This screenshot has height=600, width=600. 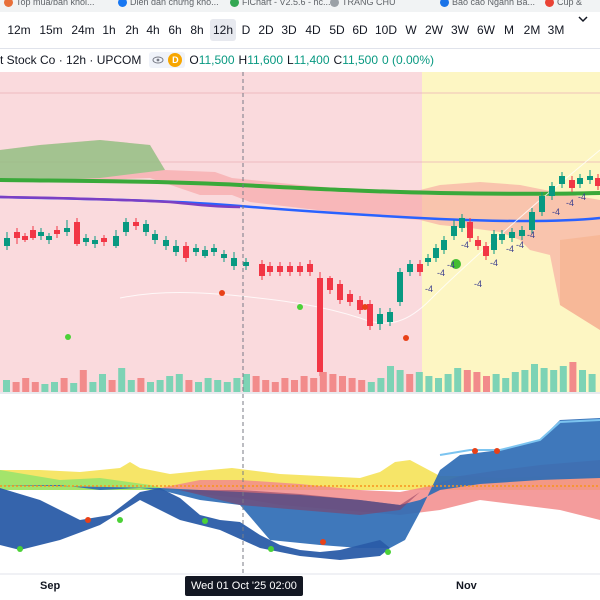 What do you see at coordinates (246, 30) in the screenshot?
I see `timeframe-d: D` at bounding box center [246, 30].